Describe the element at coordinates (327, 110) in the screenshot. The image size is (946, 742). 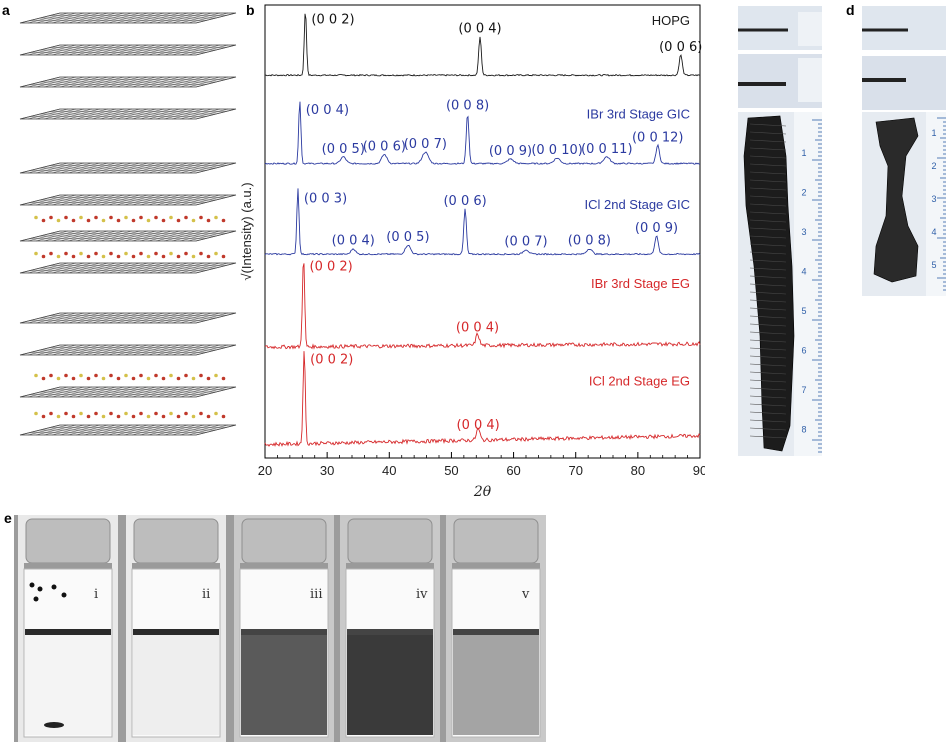
I see `peak-label-1-0: (0 0 4)` at that location.